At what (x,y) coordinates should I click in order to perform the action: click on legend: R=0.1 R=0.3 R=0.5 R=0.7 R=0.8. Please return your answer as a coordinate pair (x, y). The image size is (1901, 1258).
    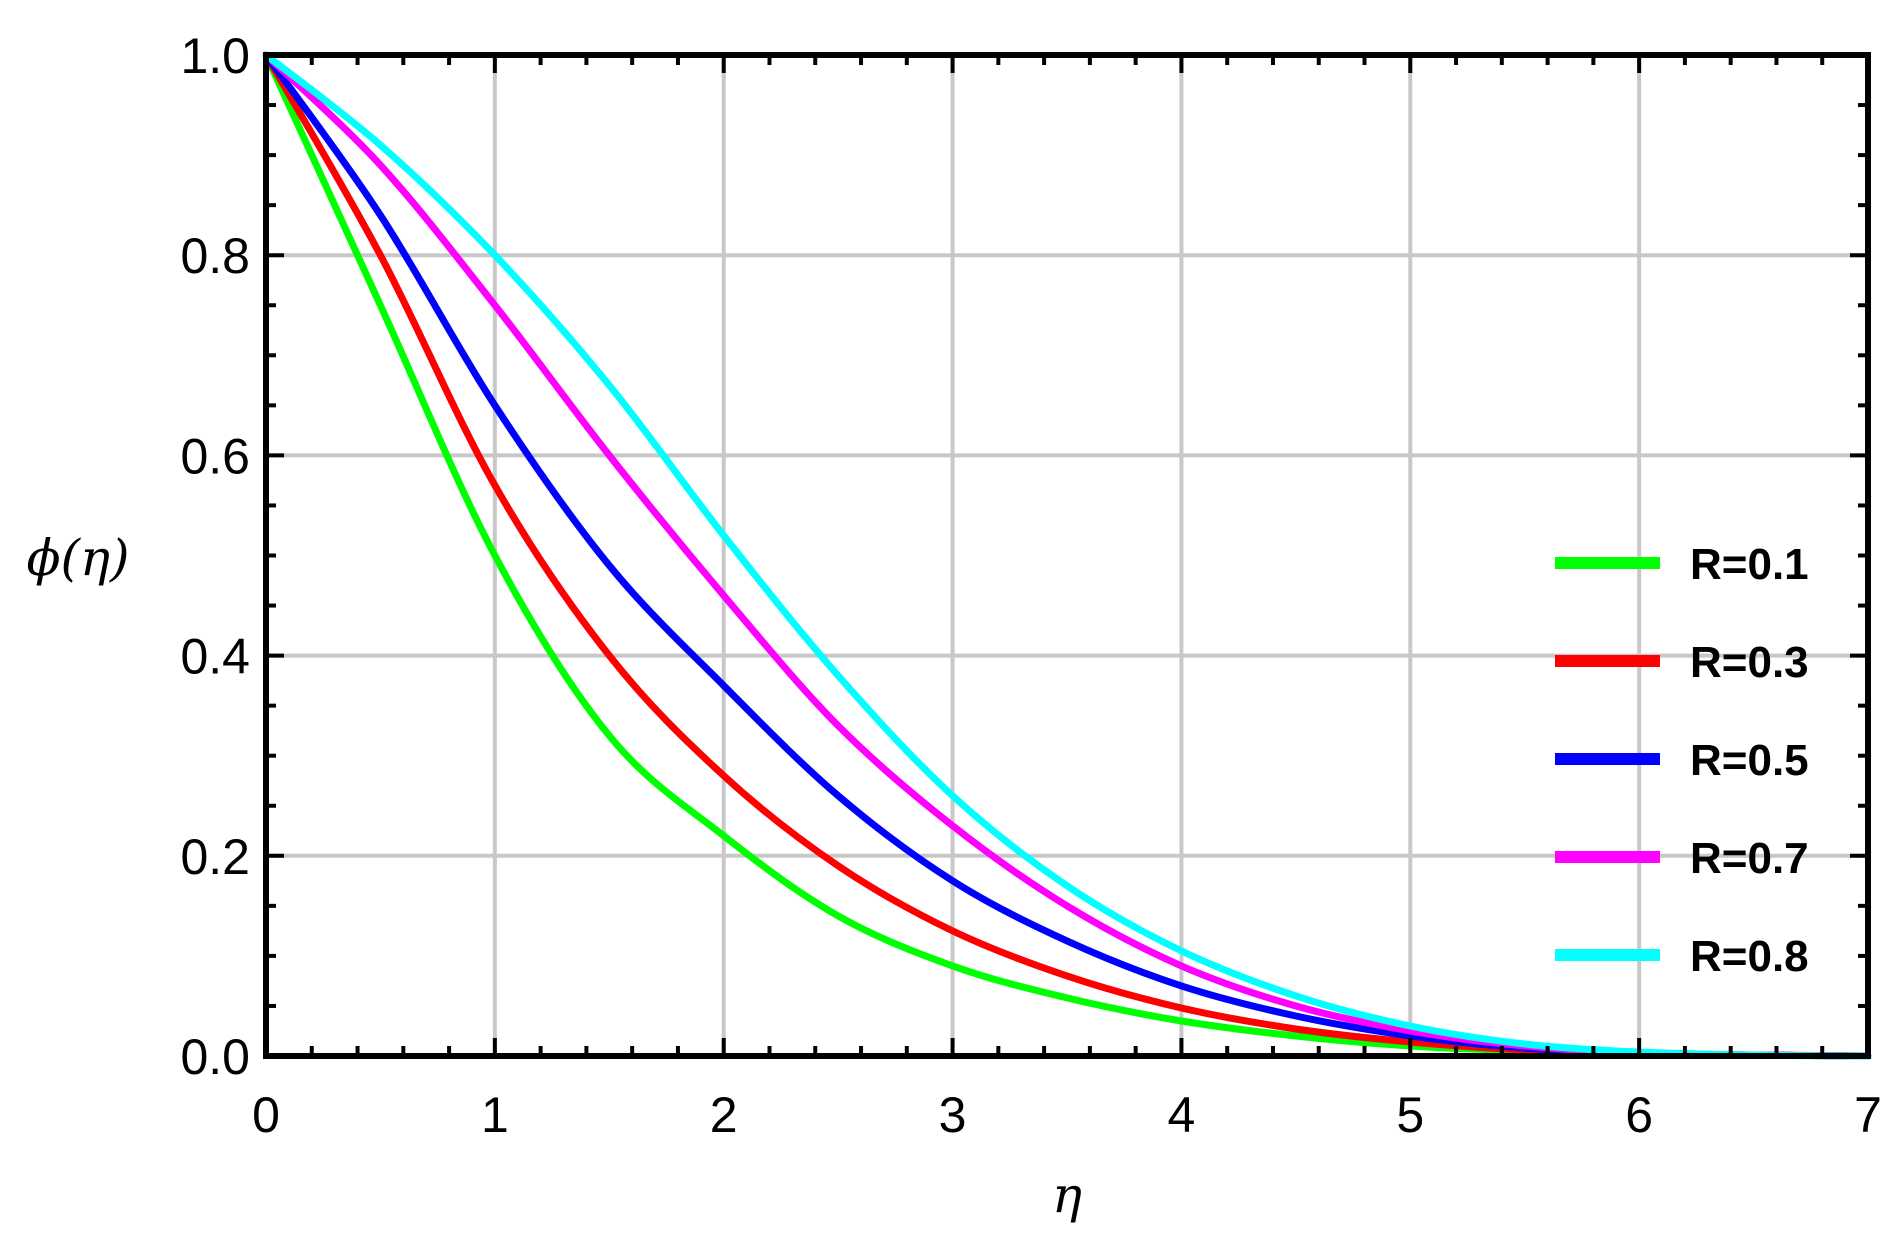
    Looking at the image, I should click on (1682, 760).